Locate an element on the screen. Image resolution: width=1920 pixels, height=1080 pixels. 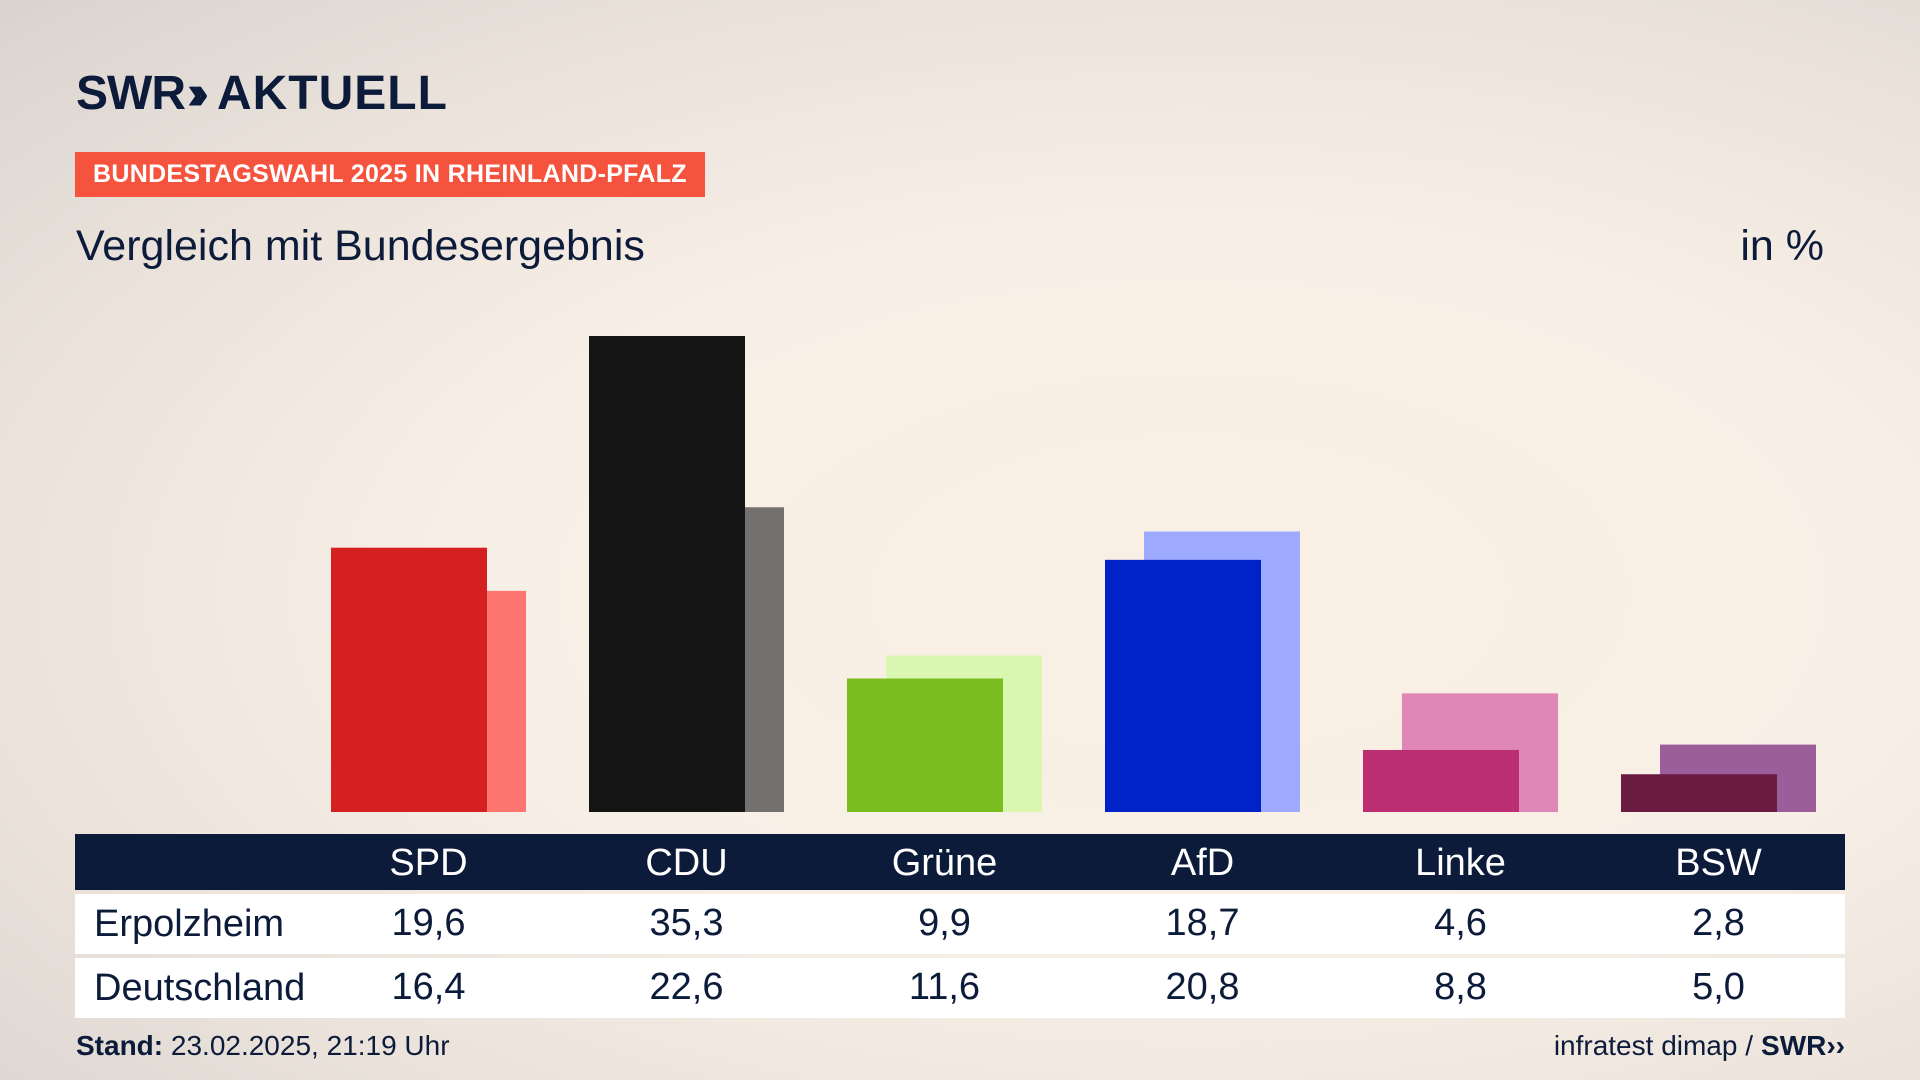
stand-value: 23.02.2025, 21:19 Uhr is located at coordinates (310, 1045).